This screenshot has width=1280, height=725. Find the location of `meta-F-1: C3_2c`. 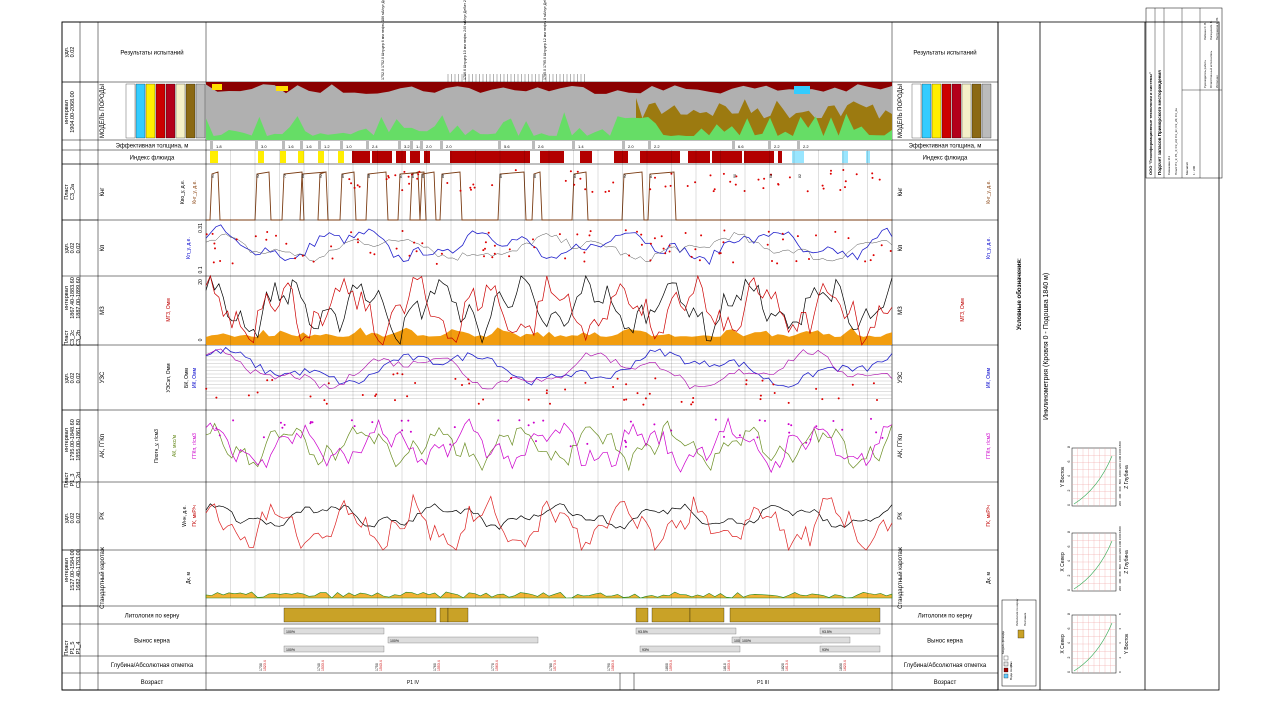

meta-F-1: C3_2c is located at coordinates (73, 338).